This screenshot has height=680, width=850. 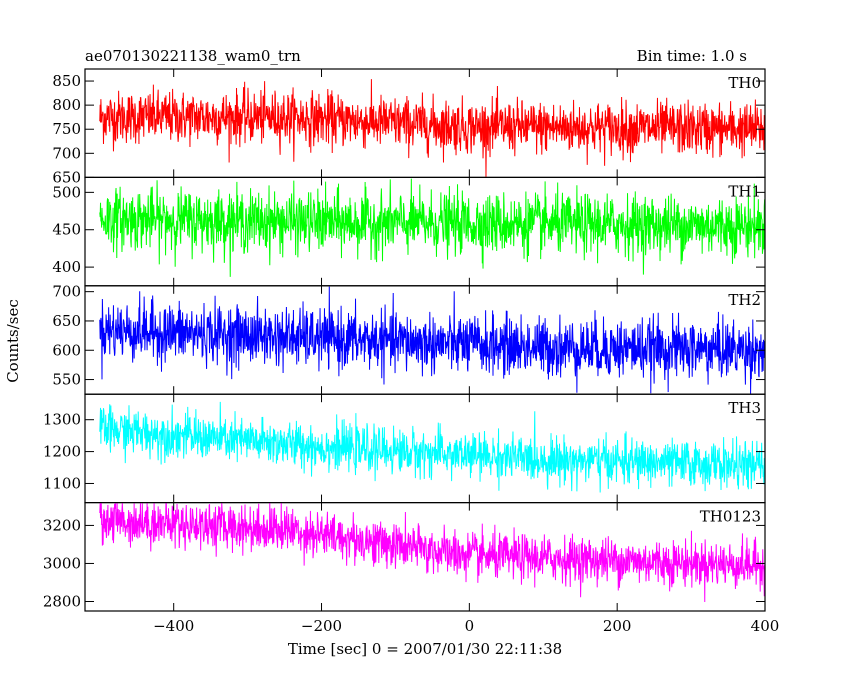 I want to click on panel-label-th2: TH2, so click(x=744, y=300).